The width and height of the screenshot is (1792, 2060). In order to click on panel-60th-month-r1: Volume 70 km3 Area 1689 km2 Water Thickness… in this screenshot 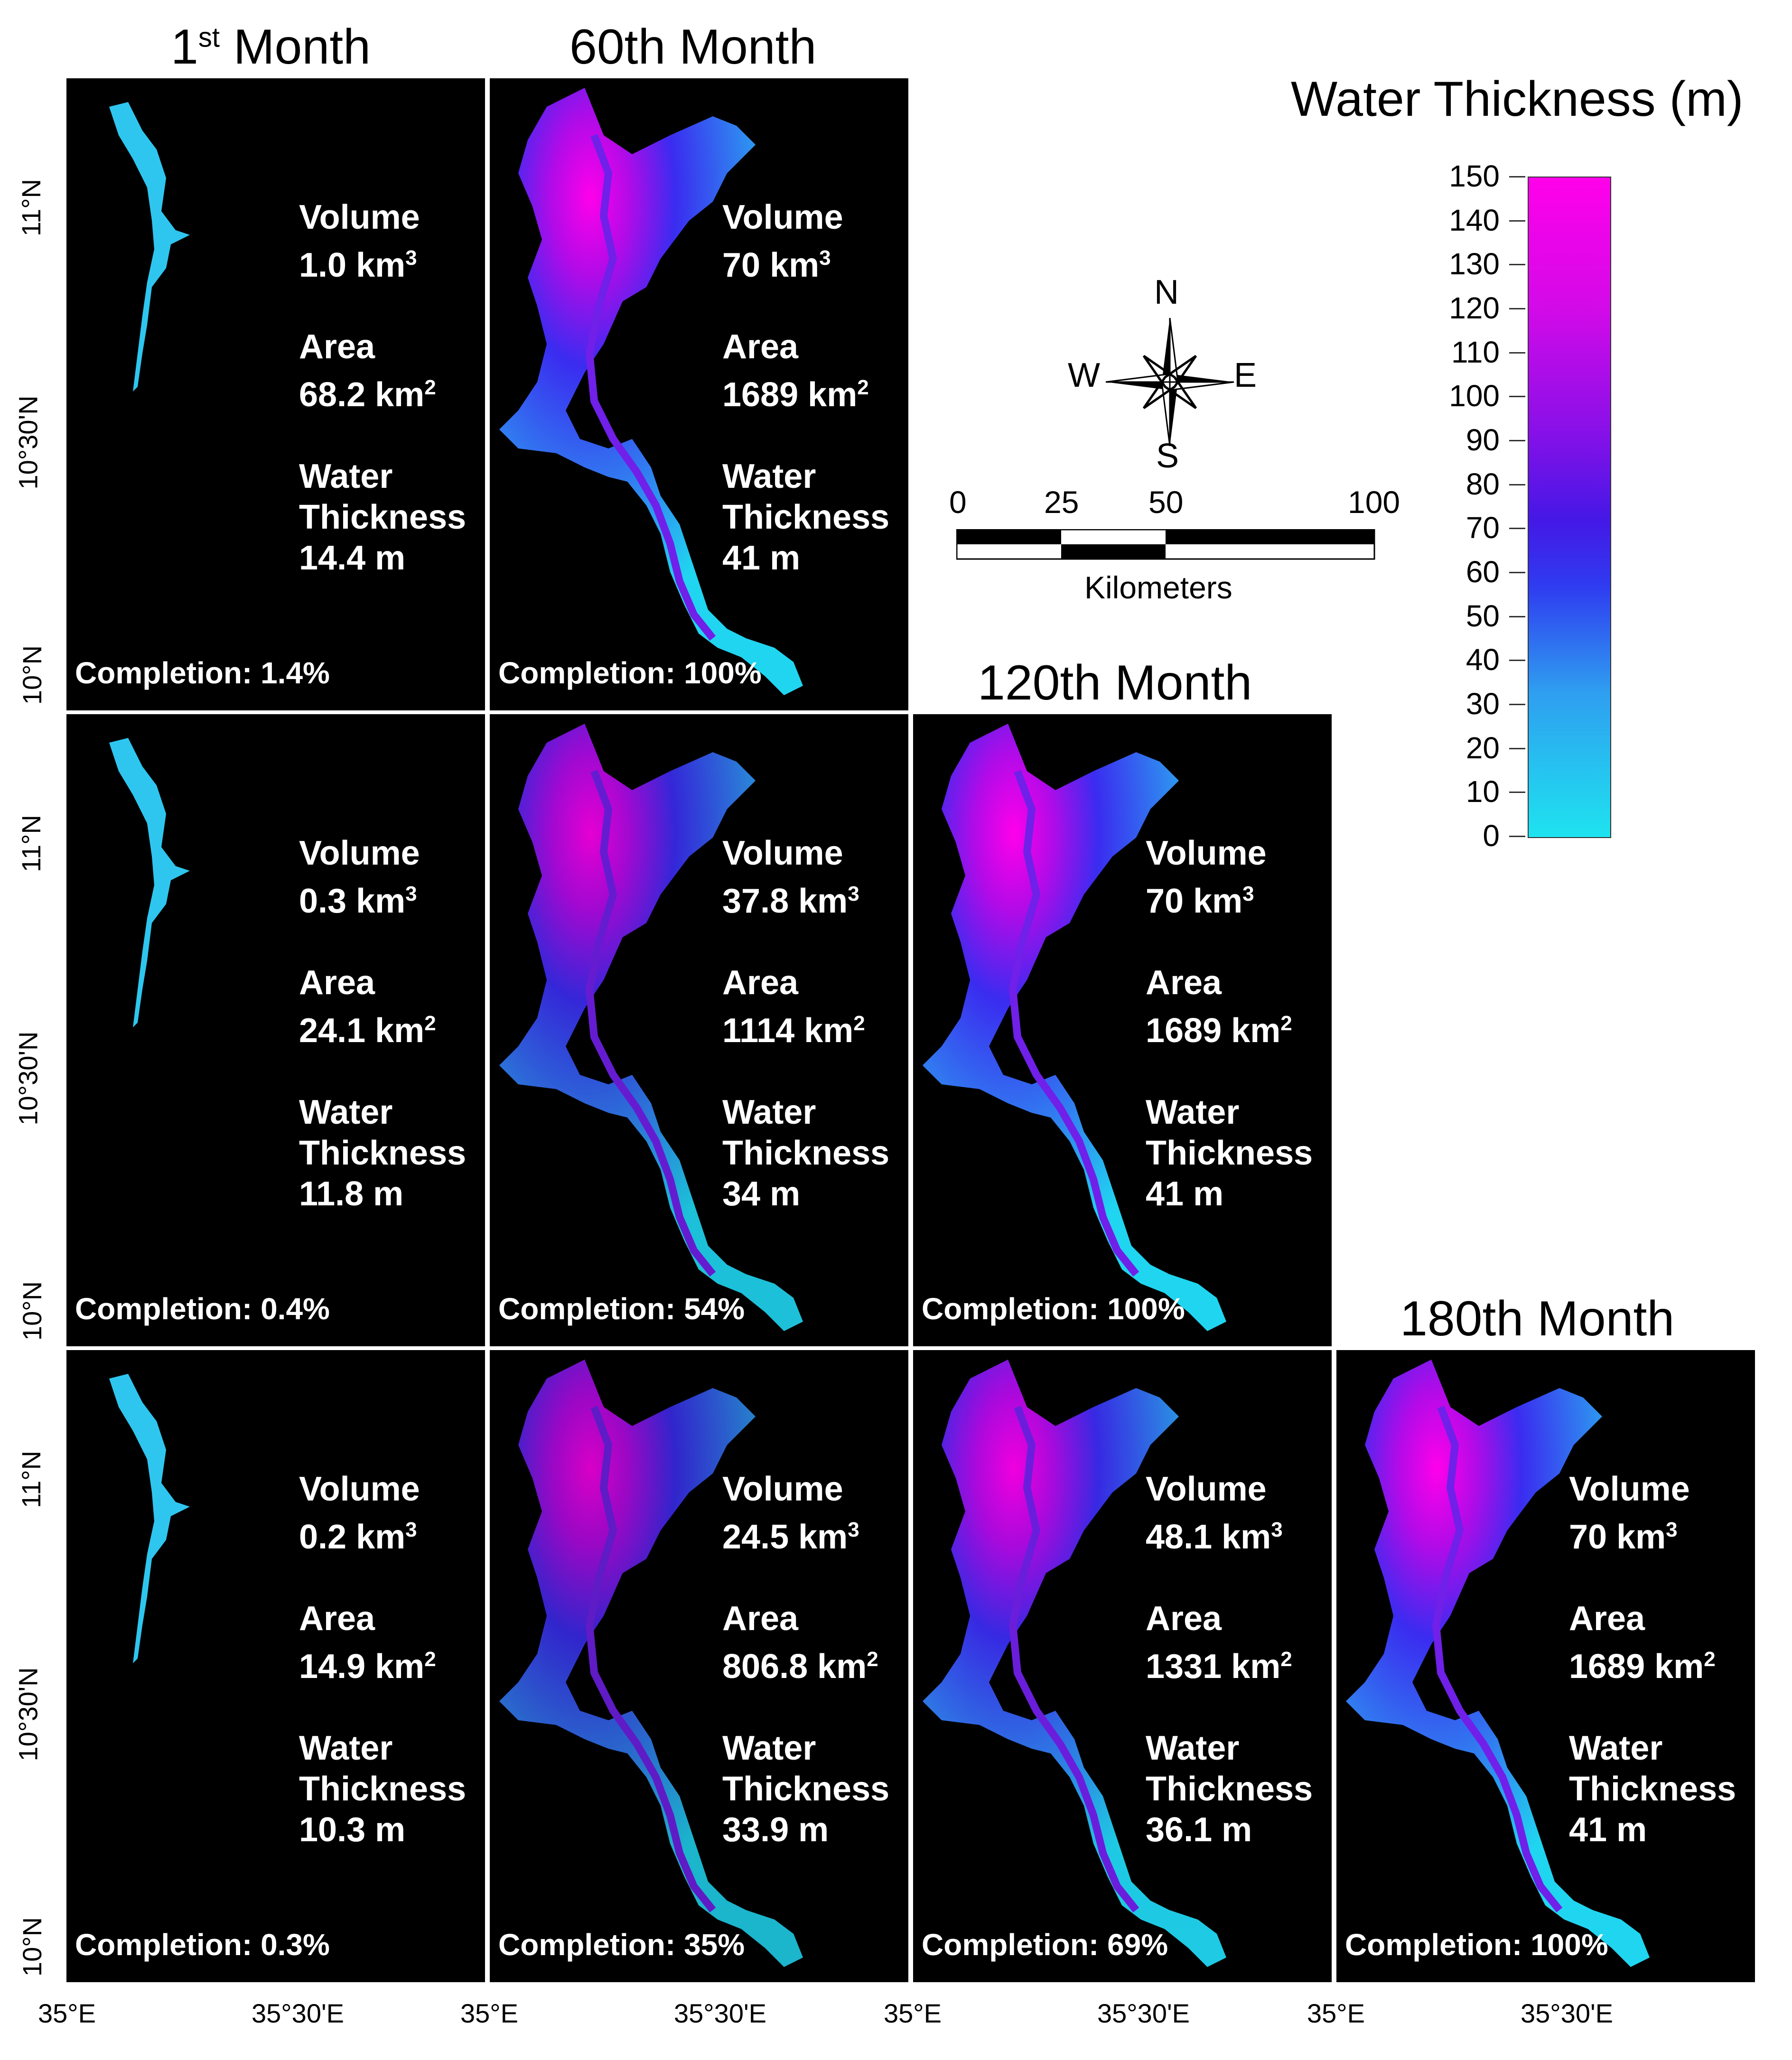, I will do `click(699, 394)`.